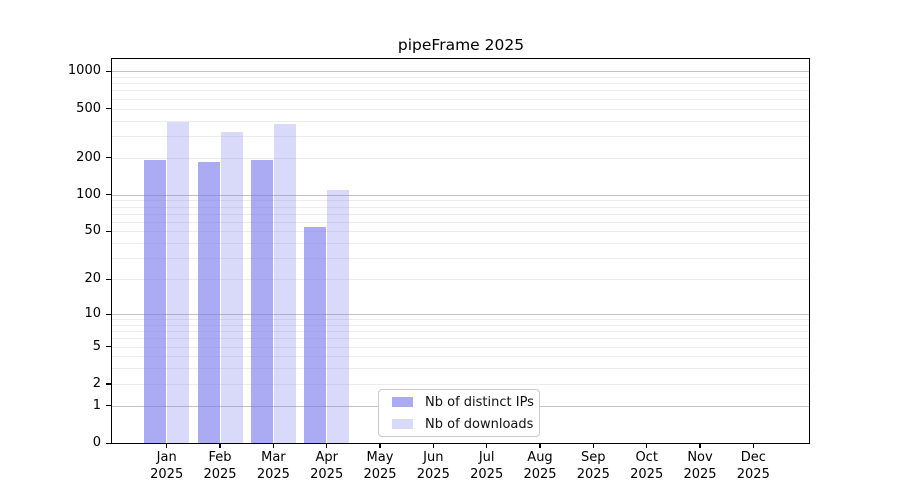 This screenshot has width=900, height=500. I want to click on y-tick-label-200: 200, so click(88, 157).